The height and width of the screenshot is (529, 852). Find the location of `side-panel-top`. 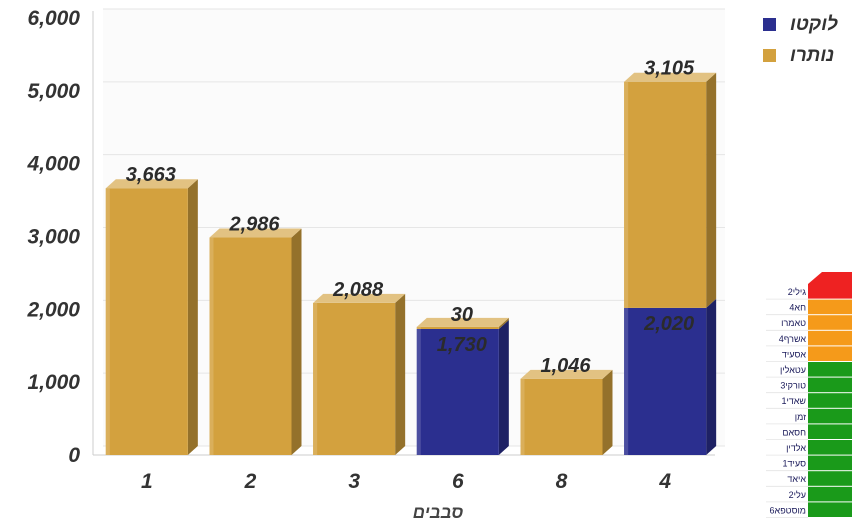

side-panel-top is located at coordinates (830, 278).